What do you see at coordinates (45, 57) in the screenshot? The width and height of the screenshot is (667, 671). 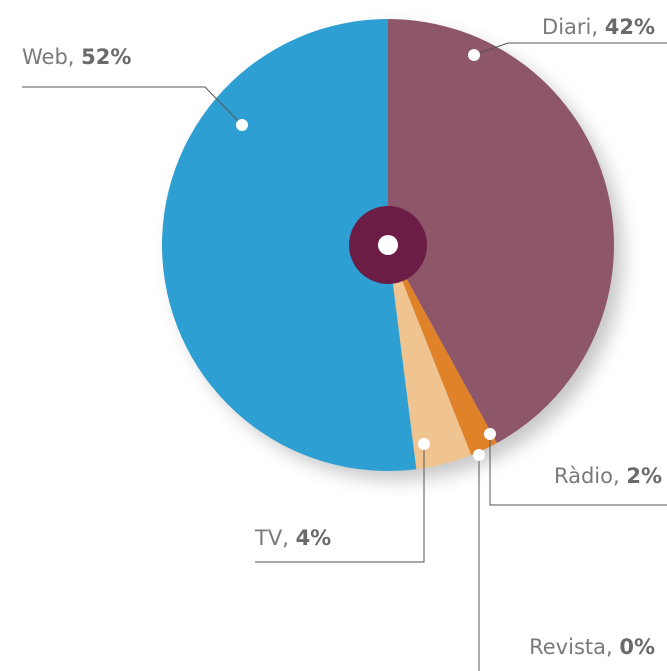 I see `slice-name: Web` at bounding box center [45, 57].